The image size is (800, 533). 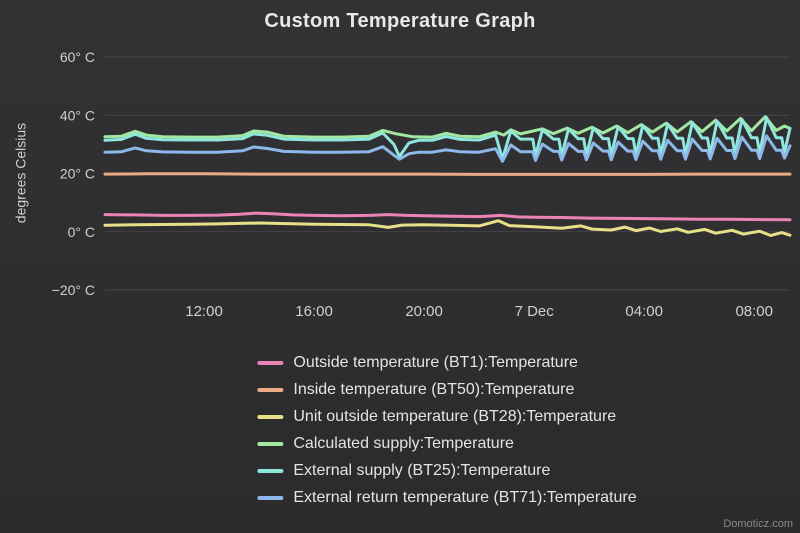 What do you see at coordinates (435, 362) in the screenshot?
I see `legend-label: Outside temperature (BT1):Temperature` at bounding box center [435, 362].